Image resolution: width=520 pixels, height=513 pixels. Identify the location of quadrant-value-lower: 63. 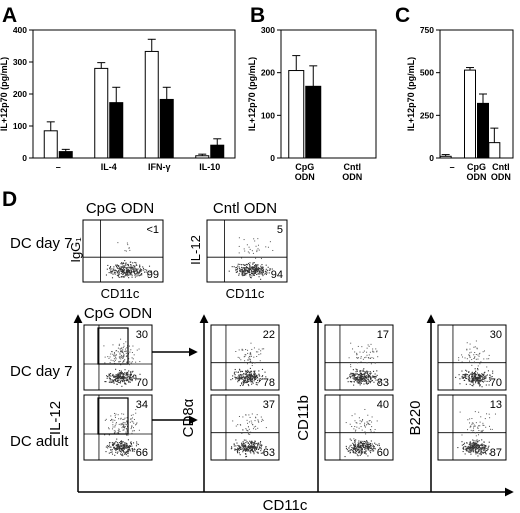
(269, 453).